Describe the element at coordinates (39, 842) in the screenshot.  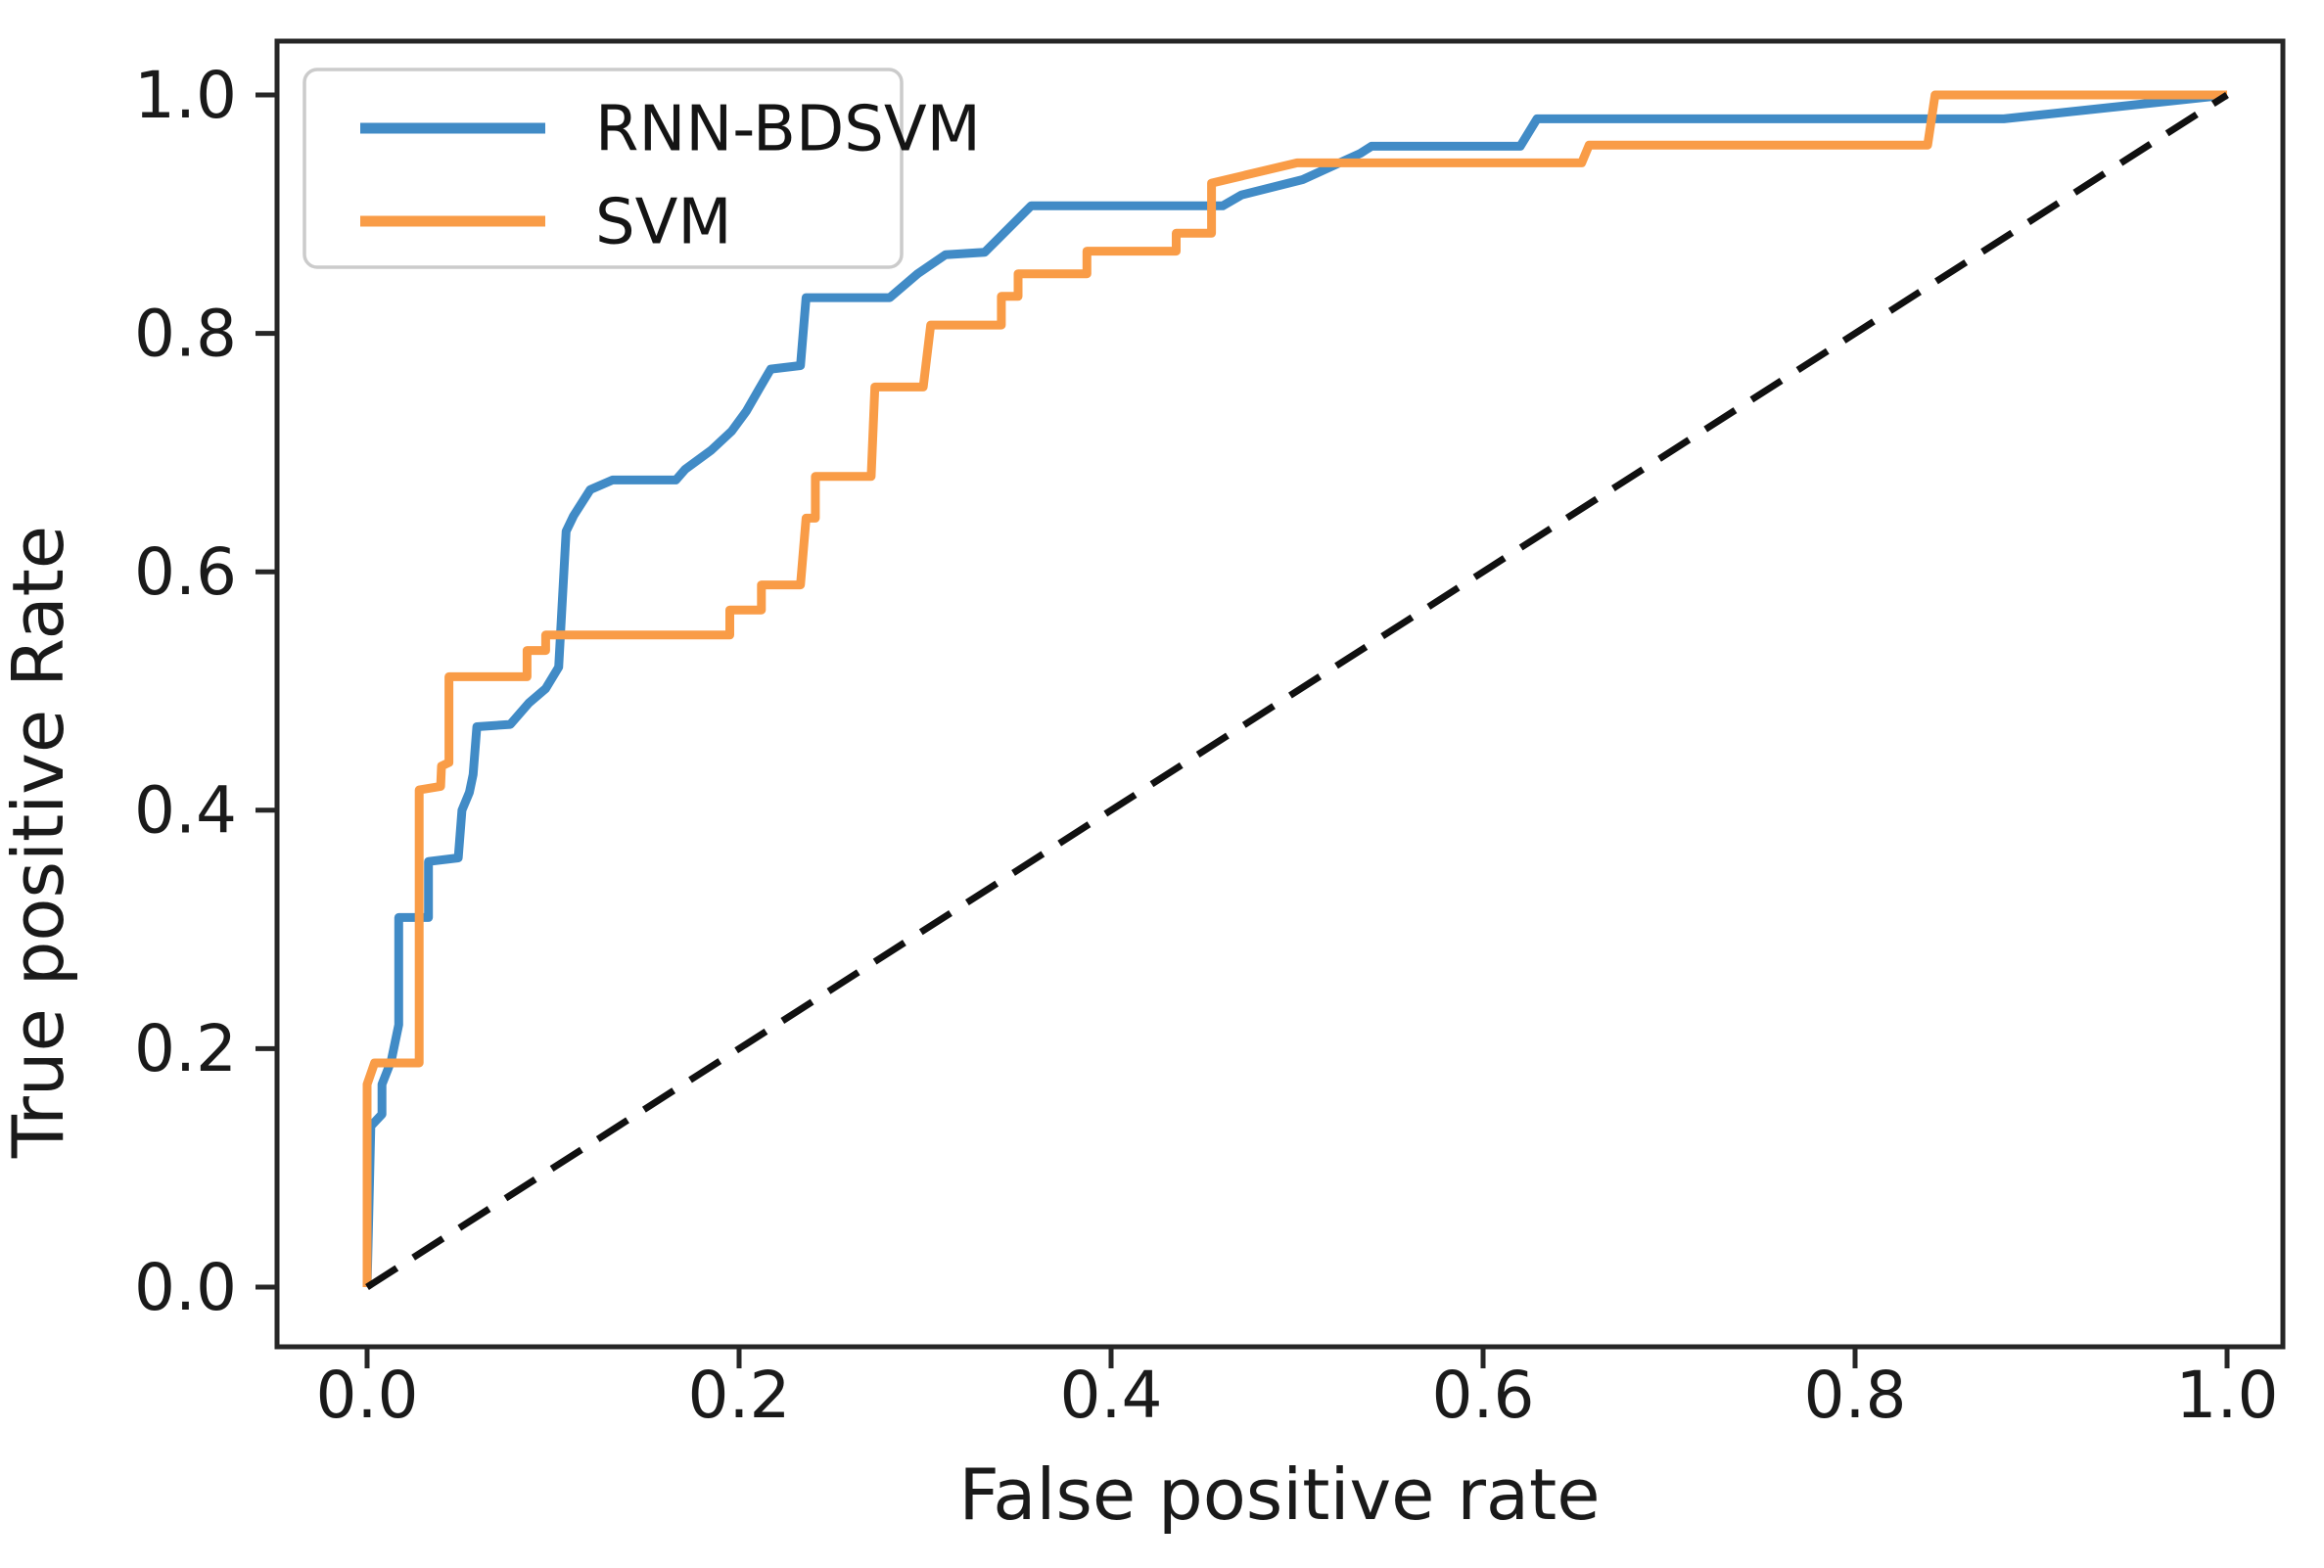
I see `y-axis-label: True positive Rate` at that location.